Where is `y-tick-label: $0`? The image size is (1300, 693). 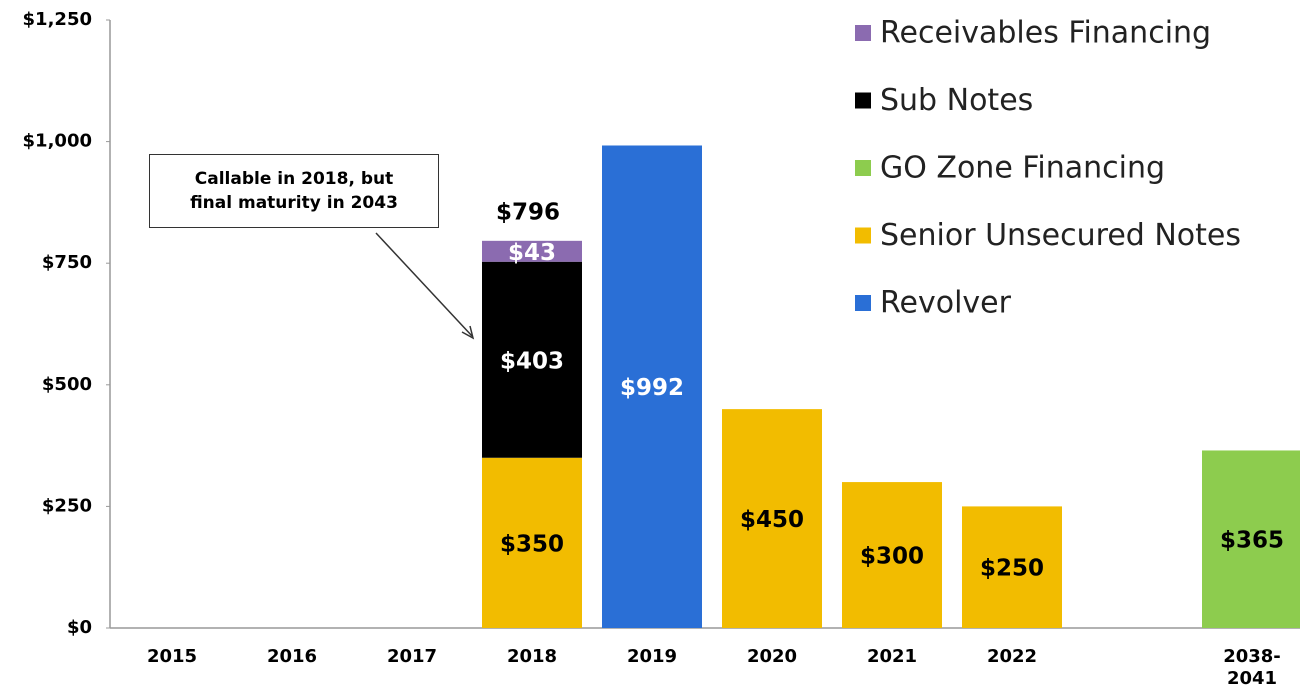
y-tick-label: $0 is located at coordinates (79, 627).